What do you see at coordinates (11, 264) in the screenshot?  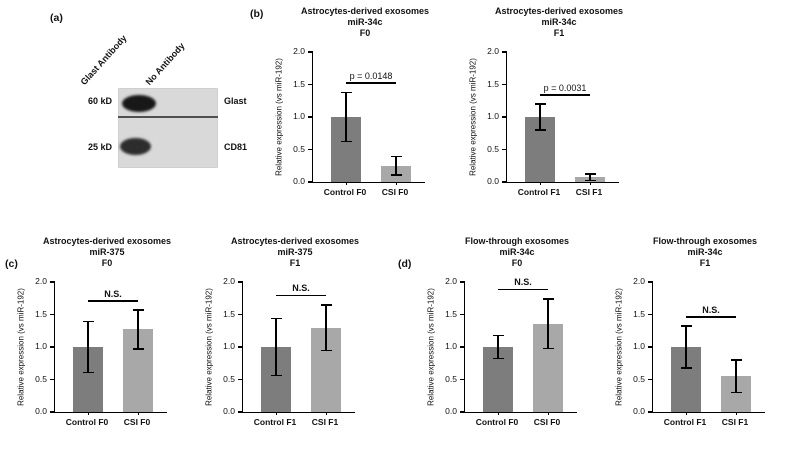 I see `panel-c-label: (c)` at bounding box center [11, 264].